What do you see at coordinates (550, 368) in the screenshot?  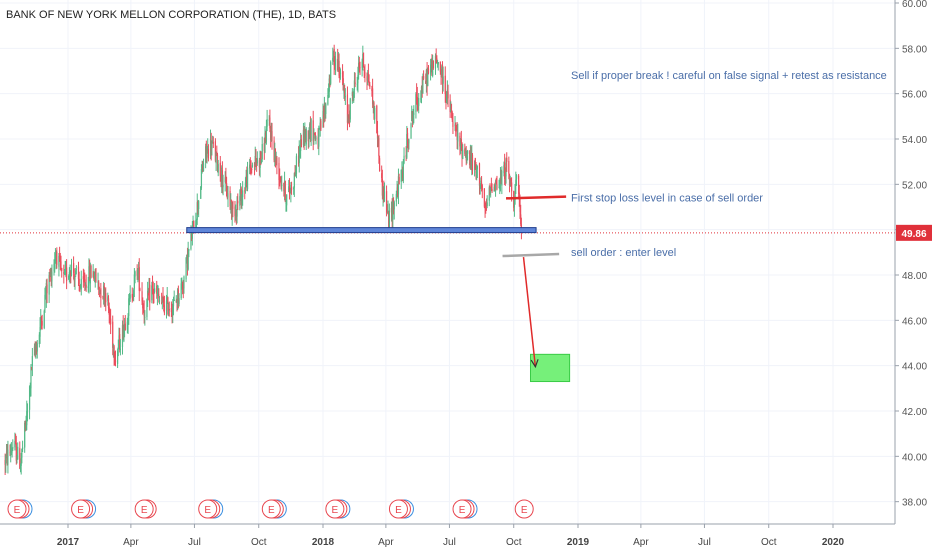 I see `target-zone` at bounding box center [550, 368].